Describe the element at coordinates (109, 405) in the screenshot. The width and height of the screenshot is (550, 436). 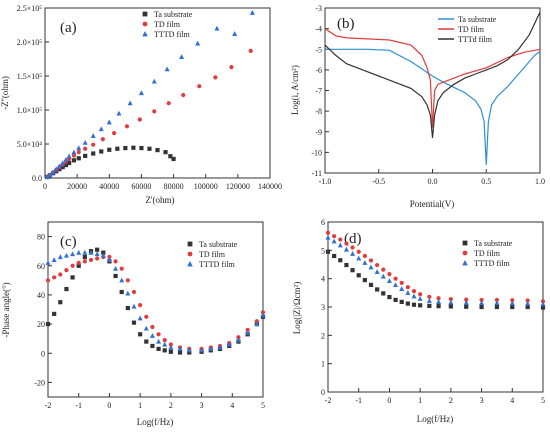
I see `panel-c-xtick-label: 0` at that location.